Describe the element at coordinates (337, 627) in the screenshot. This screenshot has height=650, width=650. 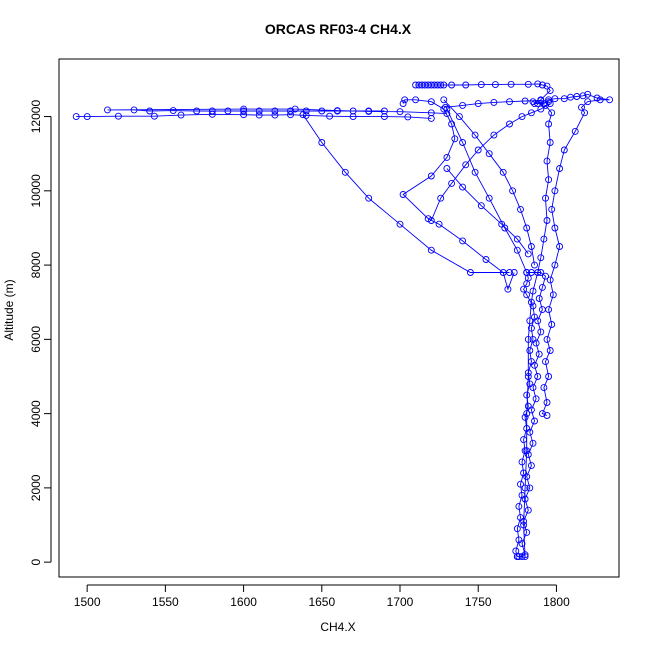
I see `x-axis-label: CH4.X` at that location.